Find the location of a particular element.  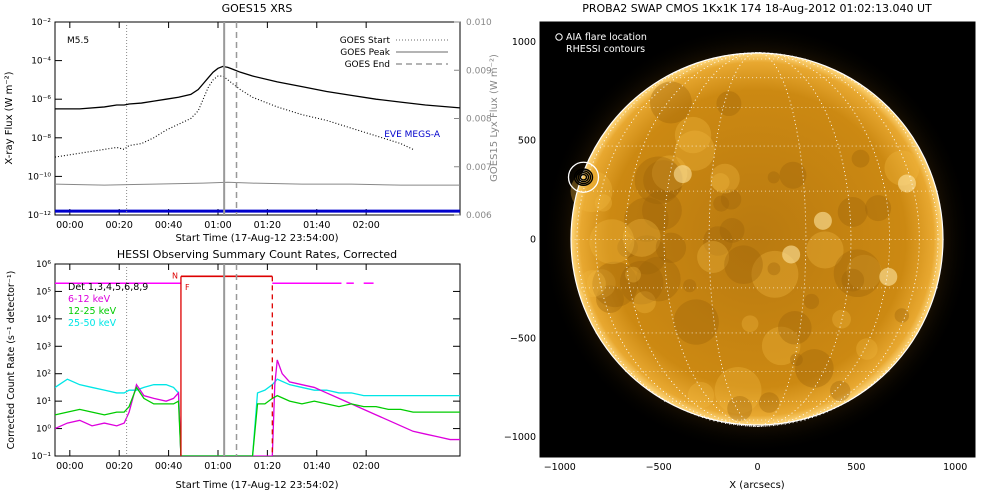

goes-ylabel-right: GOES15 Lyx Flux (W m⁻²) is located at coordinates (494, 118).